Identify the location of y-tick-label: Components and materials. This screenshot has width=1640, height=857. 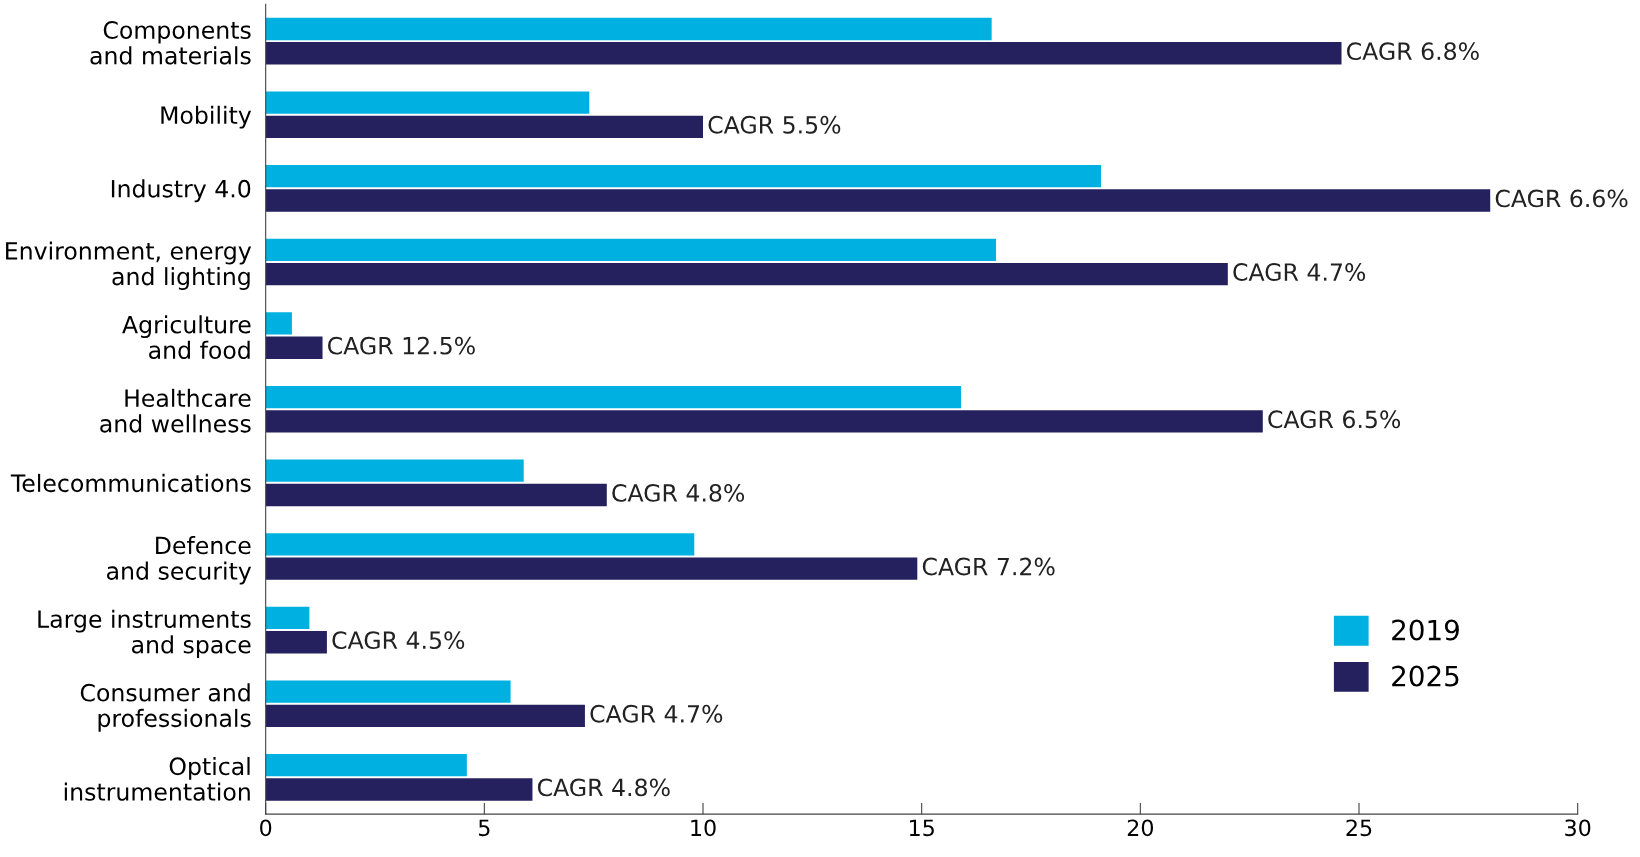
(170, 43).